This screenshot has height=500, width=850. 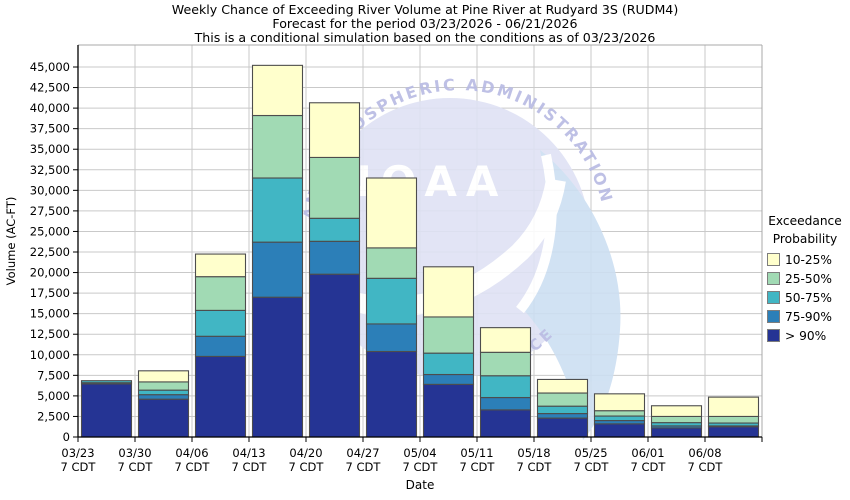 I want to click on y-tick-label: 32,500, so click(x=50, y=170).